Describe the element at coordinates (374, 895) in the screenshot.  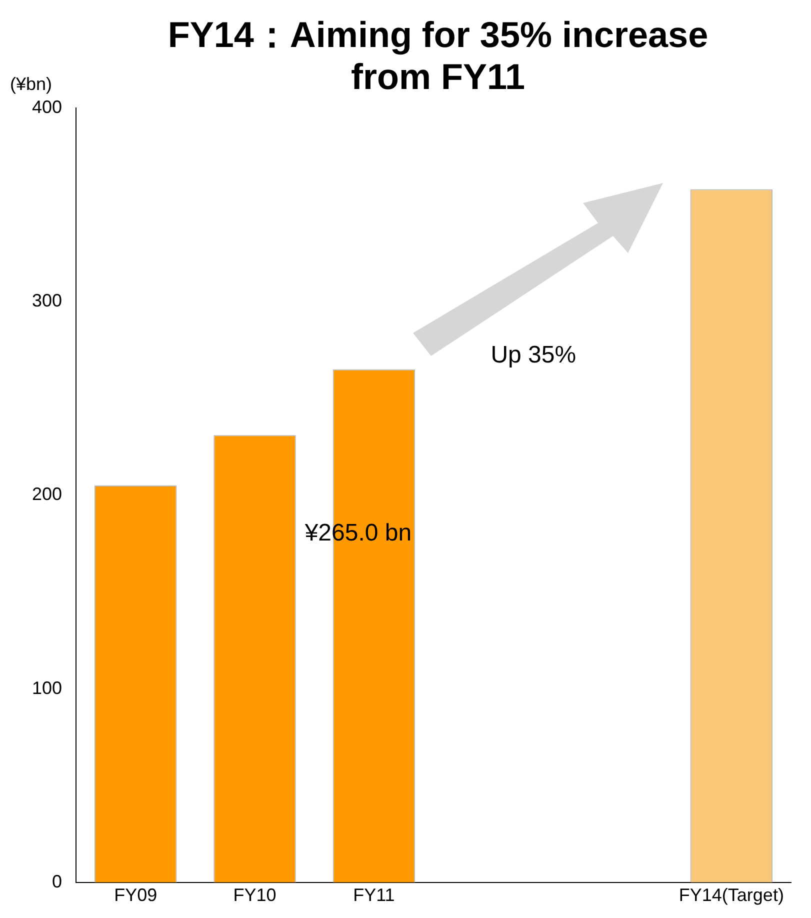
I see `x-tick-label: FY11` at that location.